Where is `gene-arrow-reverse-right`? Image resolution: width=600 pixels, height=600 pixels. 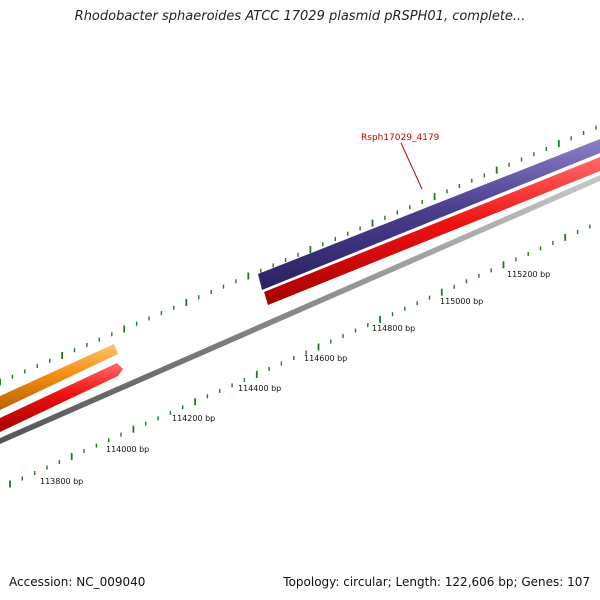 gene-arrow-reverse-right is located at coordinates (432, 231).